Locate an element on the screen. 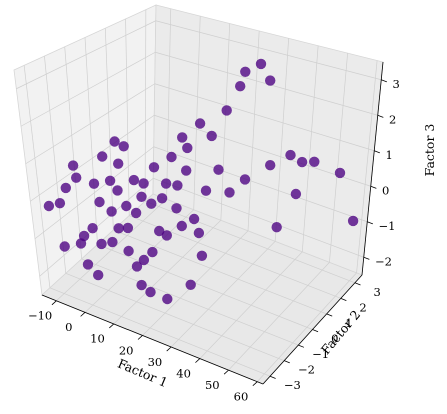 Image resolution: width=447 pixels, height=414 pixels. z-tick-label: −1 is located at coordinates (386, 226).